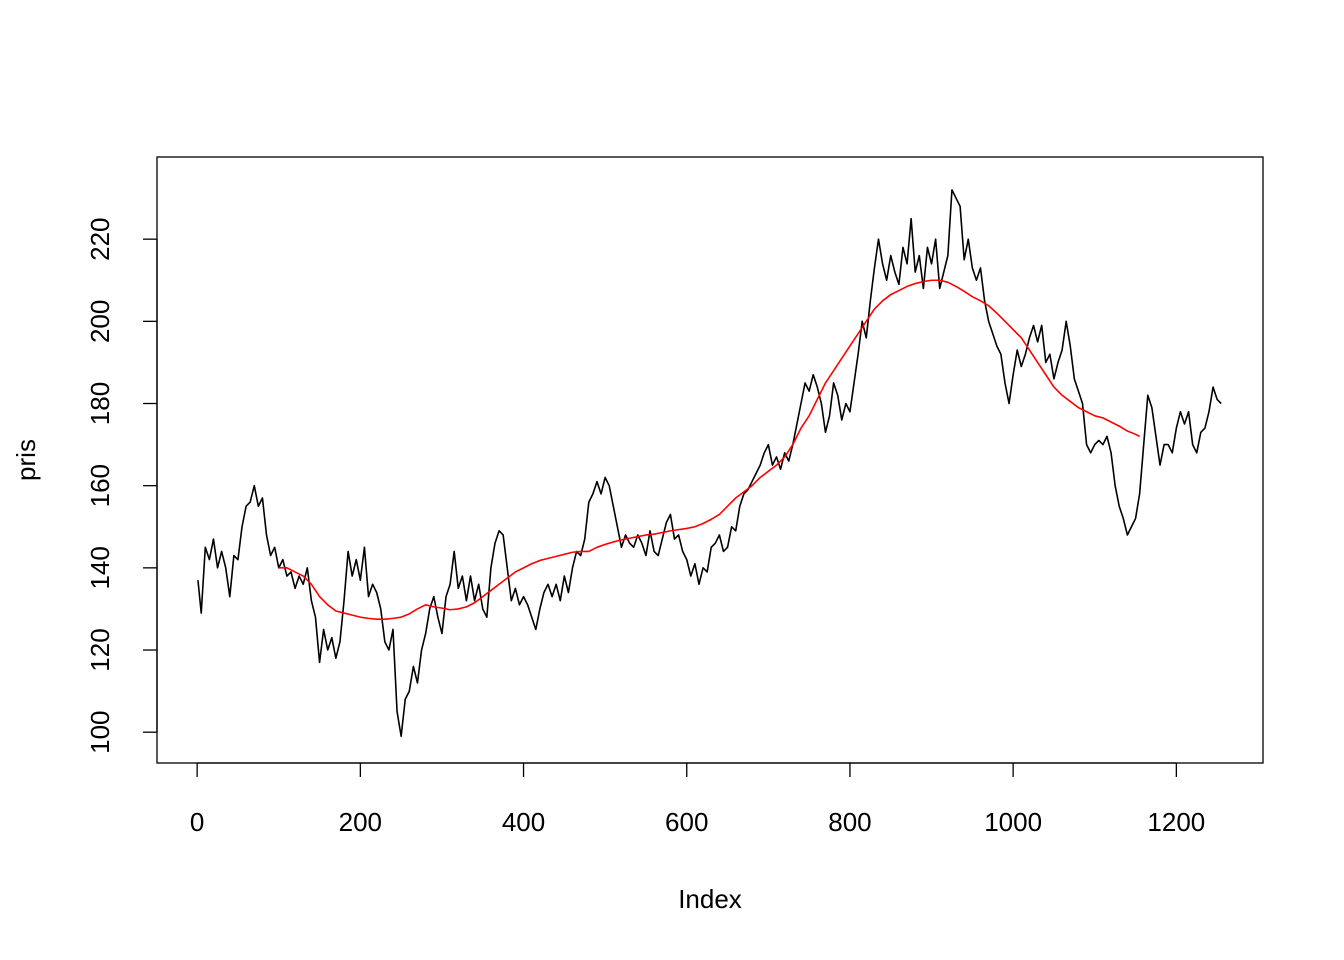  Describe the element at coordinates (686, 822) in the screenshot. I see `x-tick-label: 600` at that location.